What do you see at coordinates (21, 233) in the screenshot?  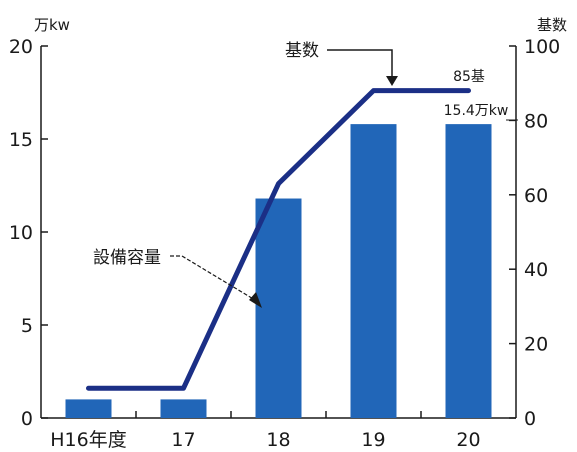 I see `left-tick-label: 10` at bounding box center [21, 233].